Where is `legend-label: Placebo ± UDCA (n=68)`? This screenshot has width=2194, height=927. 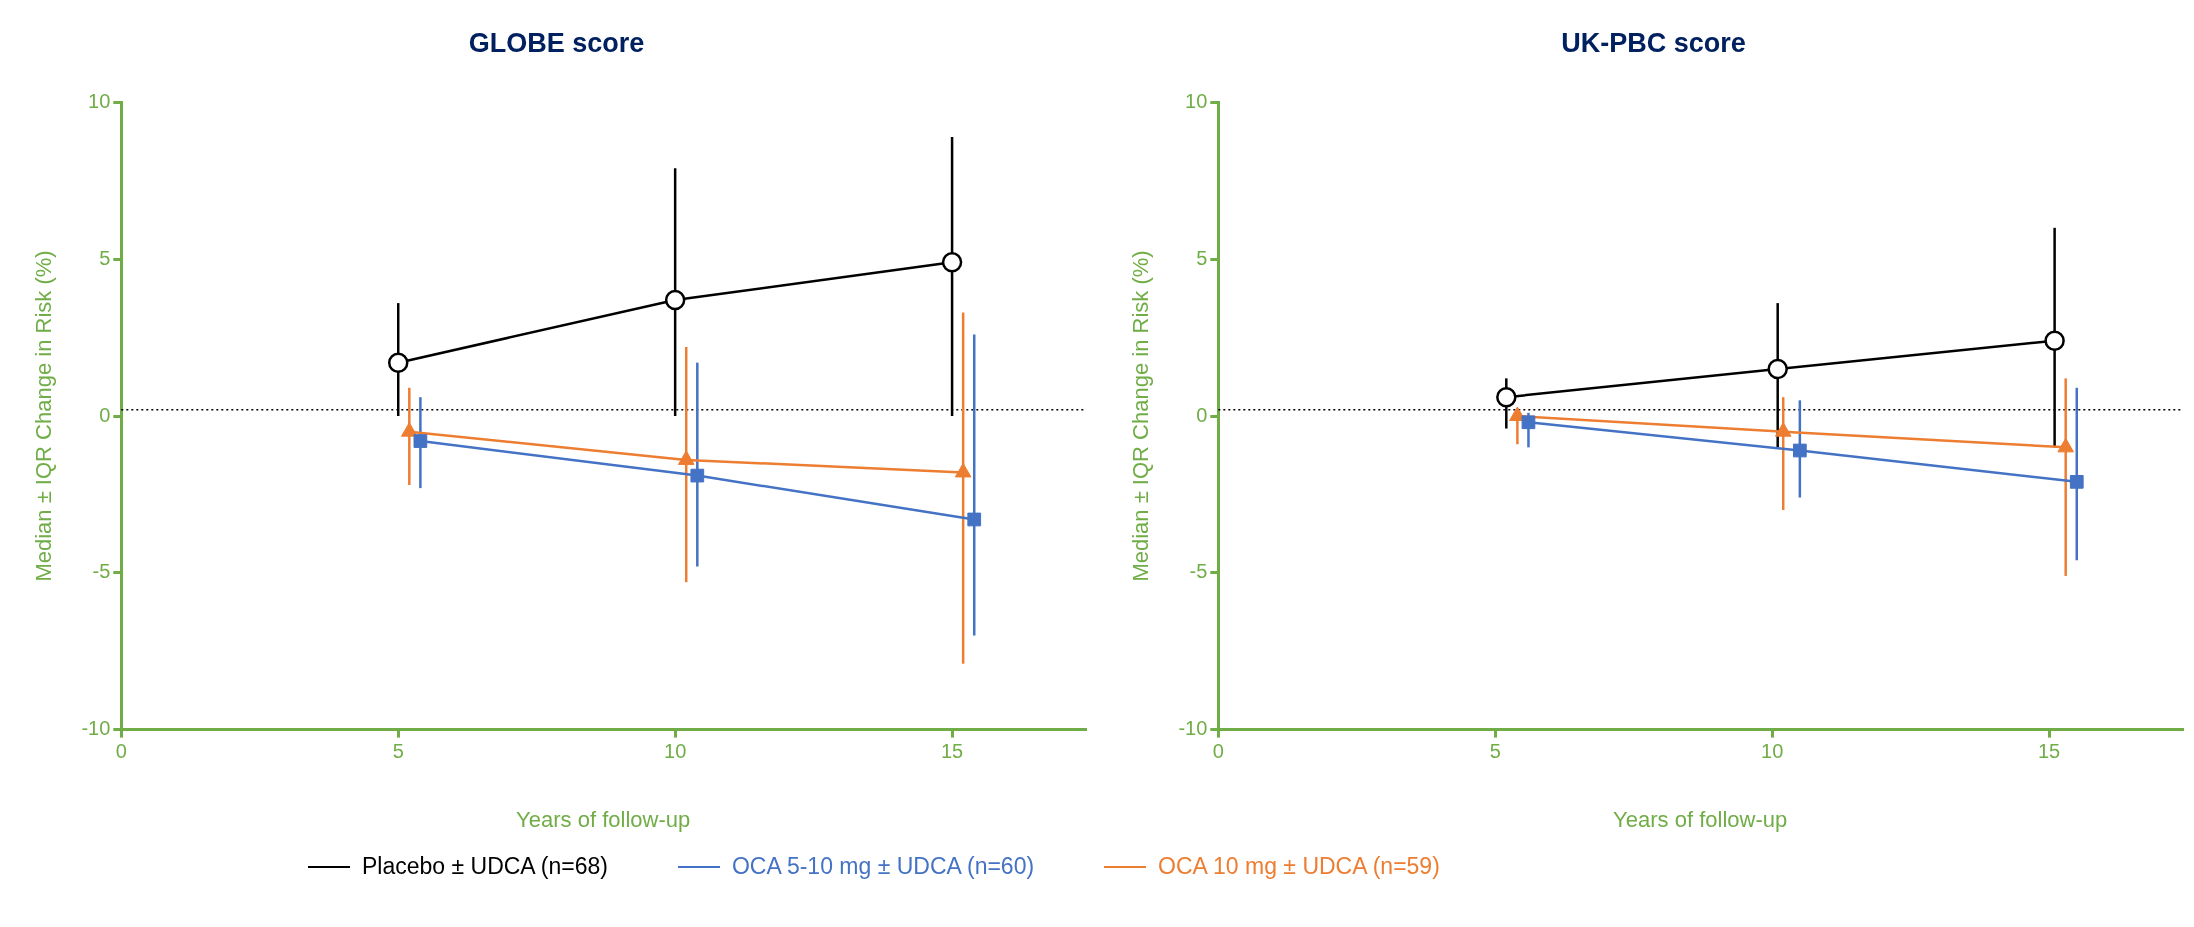
legend-label: Placebo ± UDCA (n=68) is located at coordinates (485, 866).